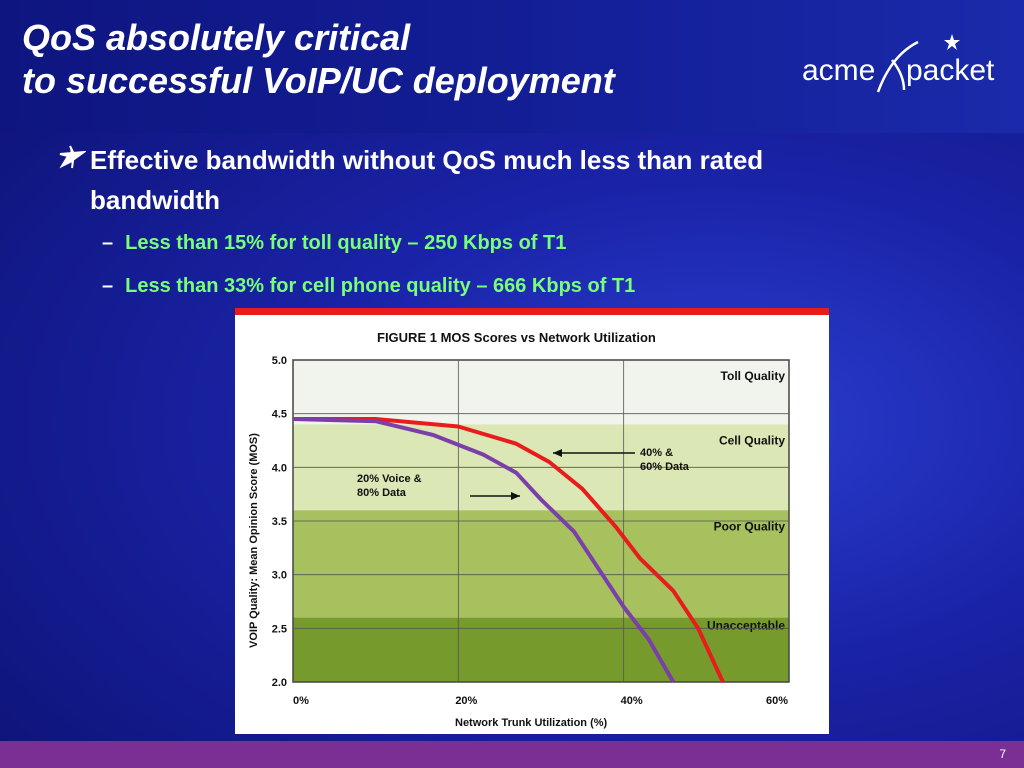  Describe the element at coordinates (950, 70) in the screenshot. I see `logo-text-right: packet` at that location.